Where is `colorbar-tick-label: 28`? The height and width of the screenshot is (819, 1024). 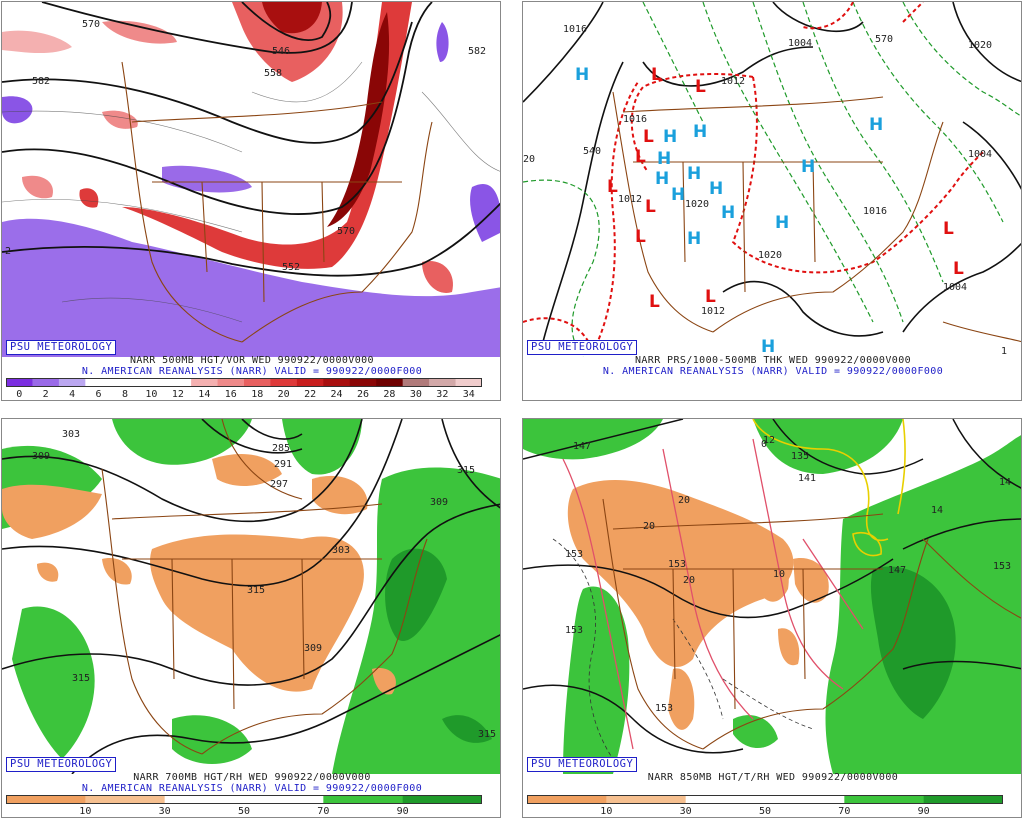 colorbar-tick-label: 28 is located at coordinates (389, 394).